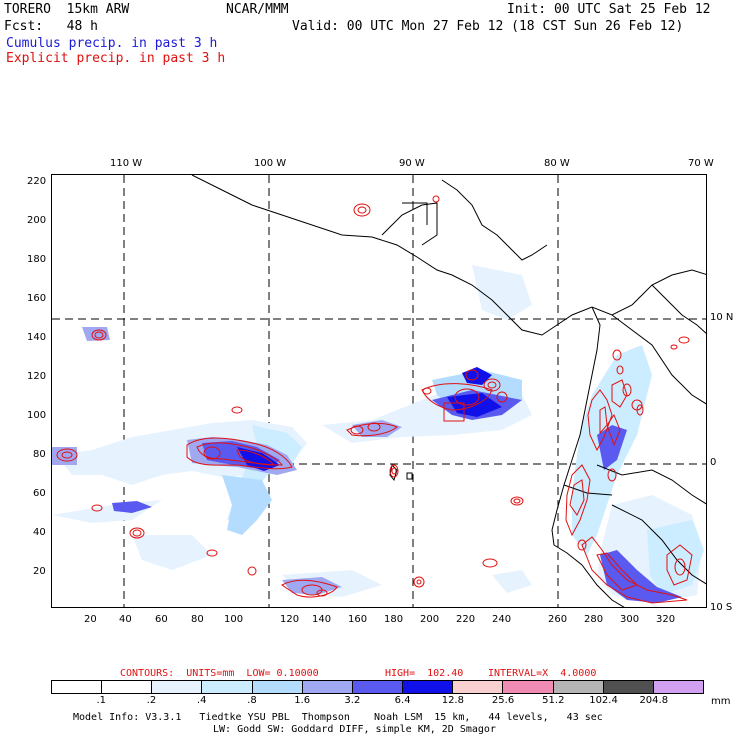 The width and height of the screenshot is (740, 740). What do you see at coordinates (424, 673) in the screenshot?
I see `contours-high: HIGH= 102.40` at bounding box center [424, 673].